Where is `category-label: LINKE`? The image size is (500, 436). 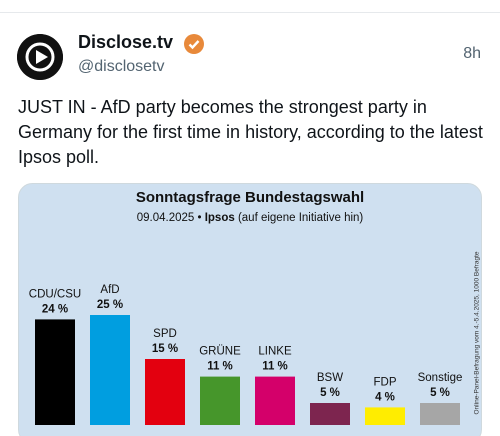 category-label: LINKE is located at coordinates (275, 352).